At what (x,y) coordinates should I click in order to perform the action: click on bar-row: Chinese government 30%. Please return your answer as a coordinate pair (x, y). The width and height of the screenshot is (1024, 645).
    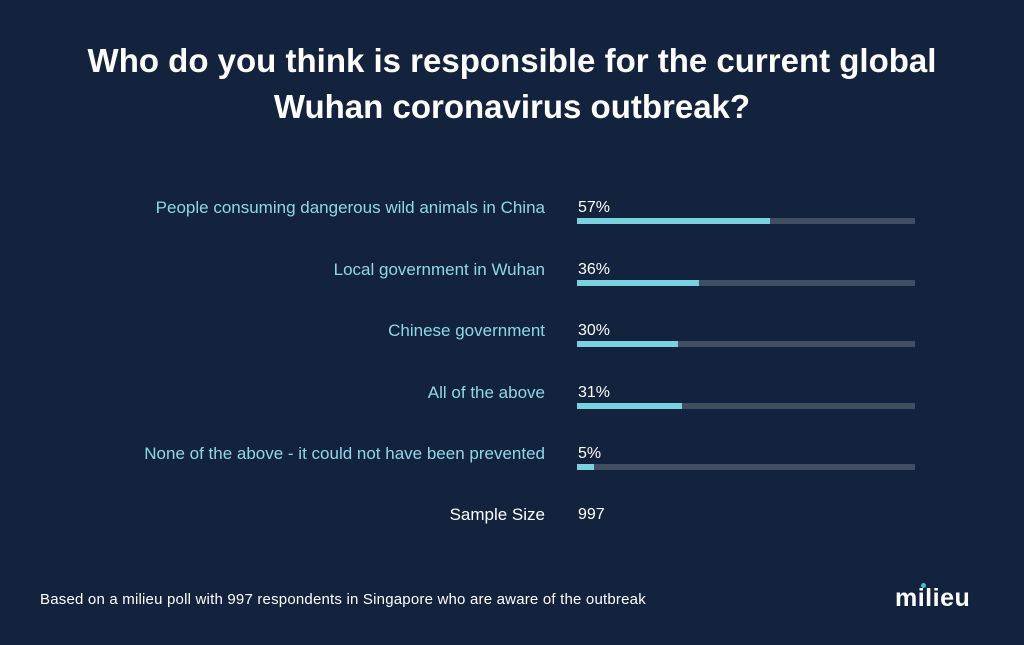
    Looking at the image, I should click on (512, 340).